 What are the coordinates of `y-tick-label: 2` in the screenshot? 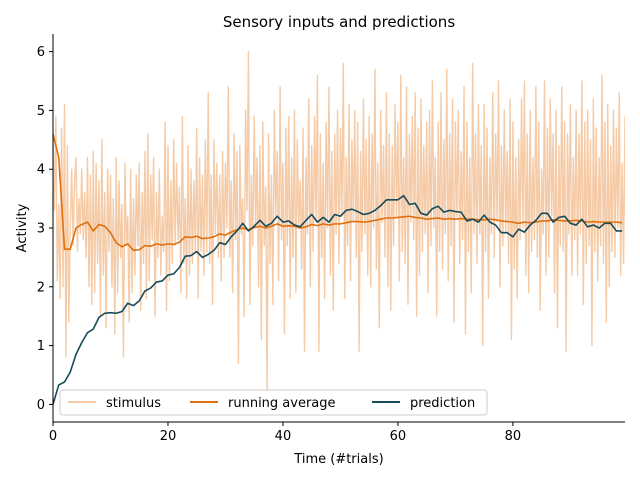 It's located at (41, 287).